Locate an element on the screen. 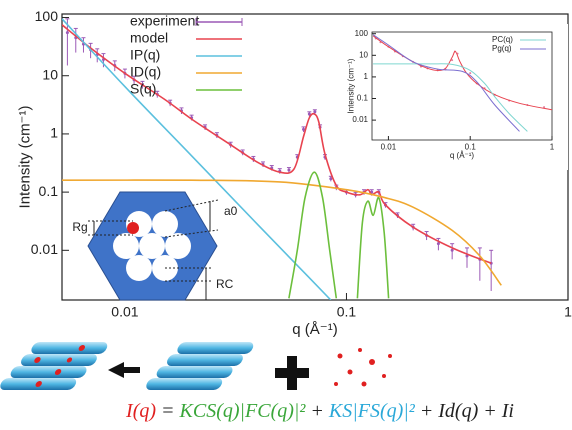 This screenshot has height=430, width=572. legend-label: IP(q) is located at coordinates (145, 55).